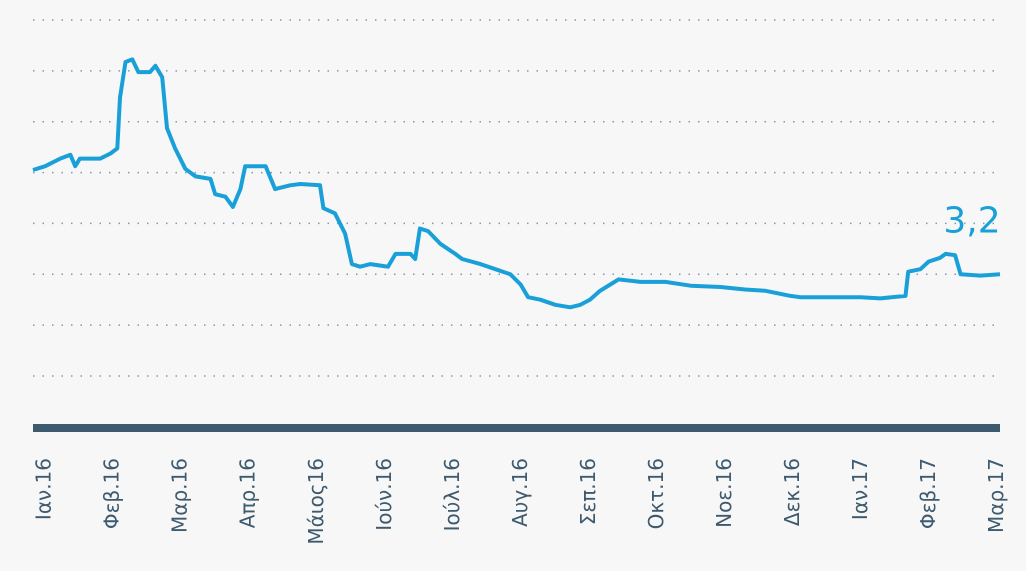 The height and width of the screenshot is (571, 1026). Describe the element at coordinates (724, 493) in the screenshot. I see `x-tick-label: Νοε.16` at that location.